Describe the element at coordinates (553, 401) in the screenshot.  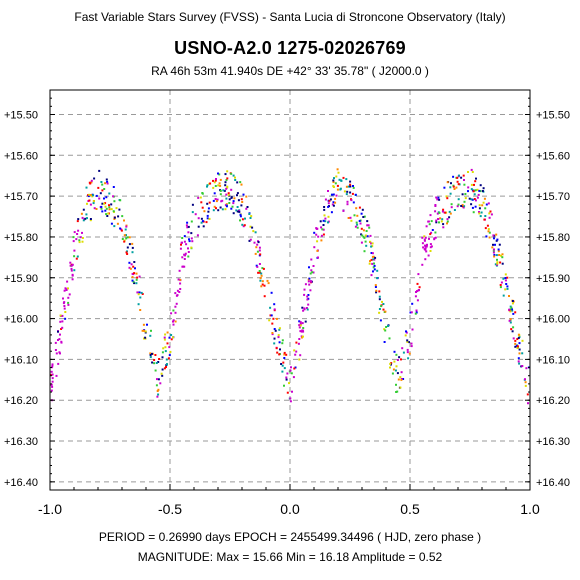
I see `y-tick-label-right: +16.20` at that location.